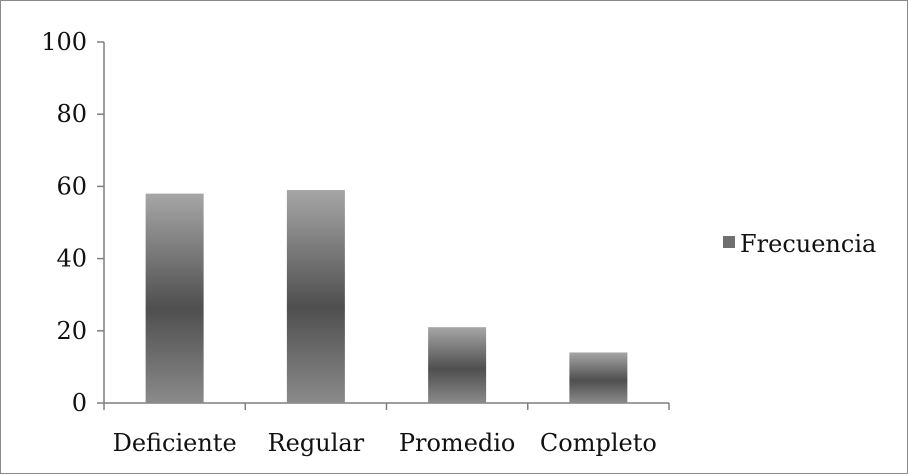 Image resolution: width=908 pixels, height=475 pixels. What do you see at coordinates (729, 242) in the screenshot?
I see `legend-swatch` at bounding box center [729, 242].